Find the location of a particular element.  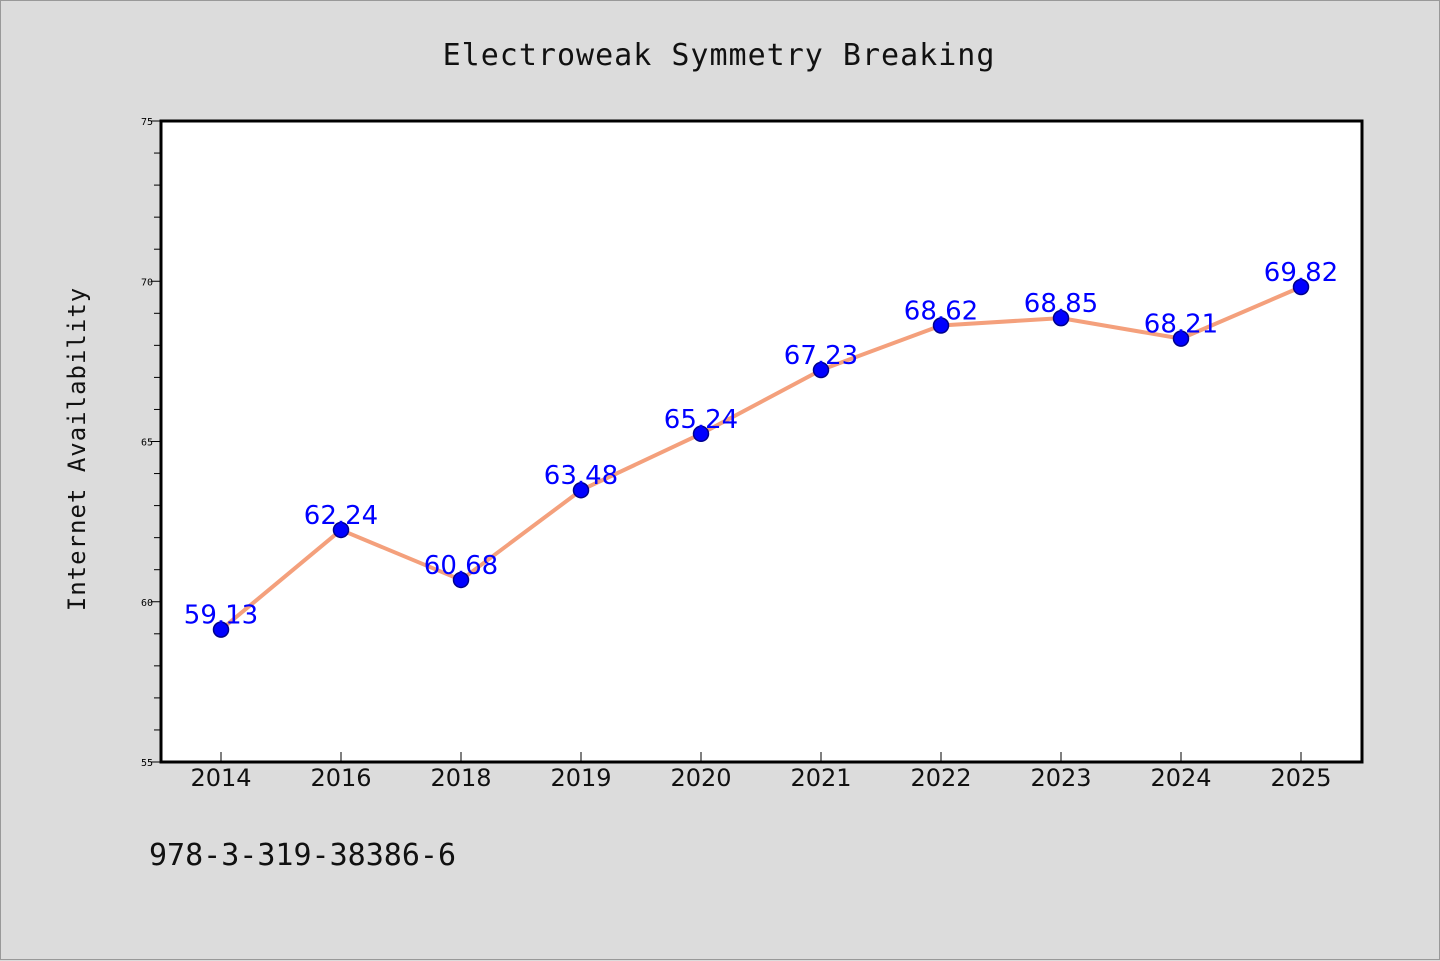

x-tick-label: 2020 is located at coordinates (700, 778).